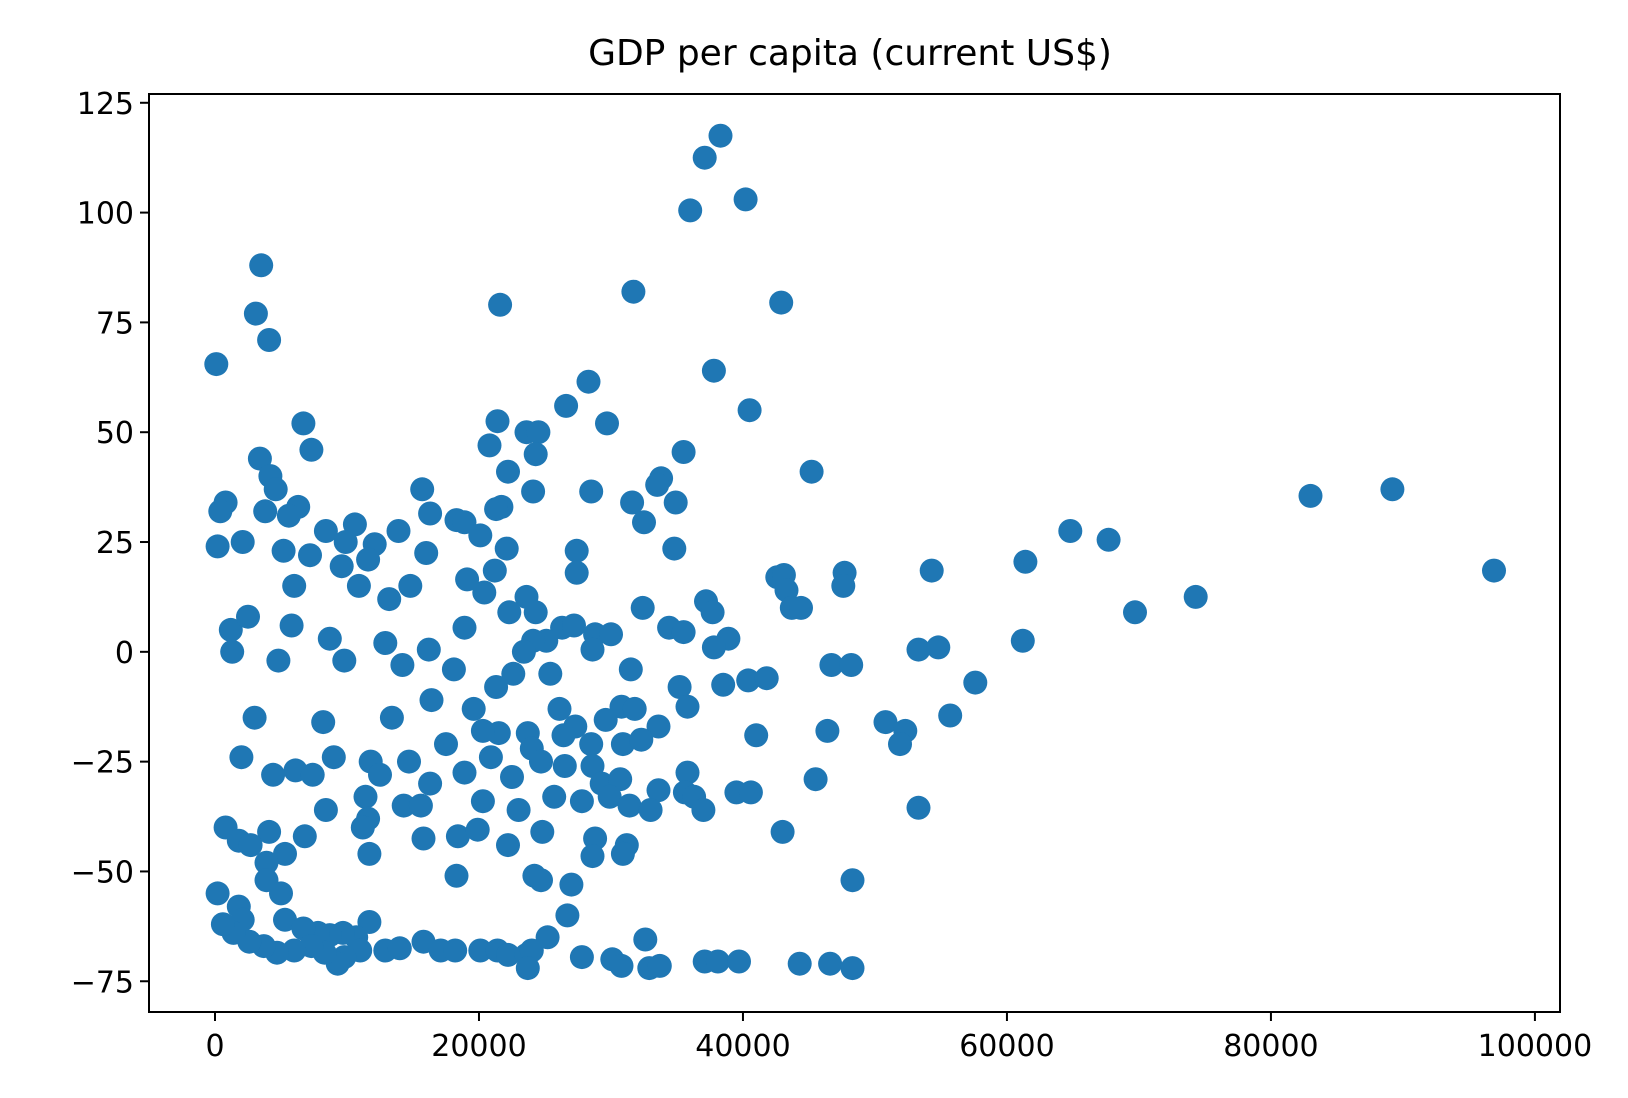  Describe the element at coordinates (742, 1046) in the screenshot. I see `x-tick-label: 40000` at that location.